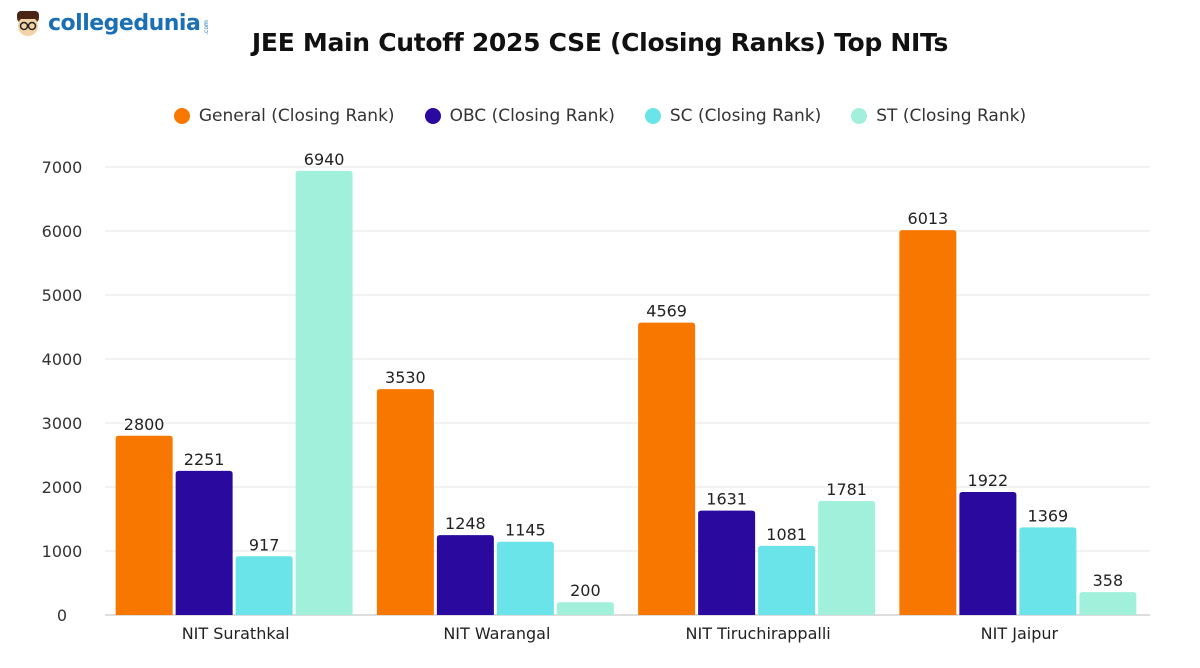  What do you see at coordinates (28, 23) in the screenshot?
I see `mascot-icon` at bounding box center [28, 23].